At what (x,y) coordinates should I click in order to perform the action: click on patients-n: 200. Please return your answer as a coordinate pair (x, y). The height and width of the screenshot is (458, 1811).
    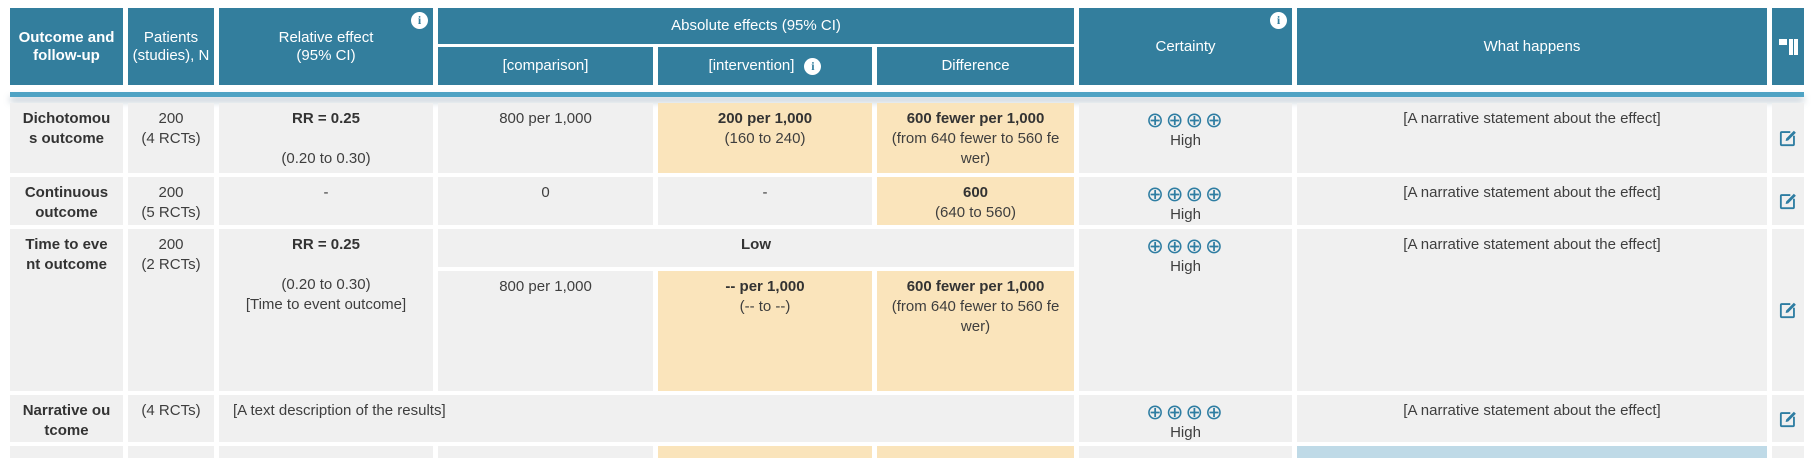
    Looking at the image, I should click on (171, 118).